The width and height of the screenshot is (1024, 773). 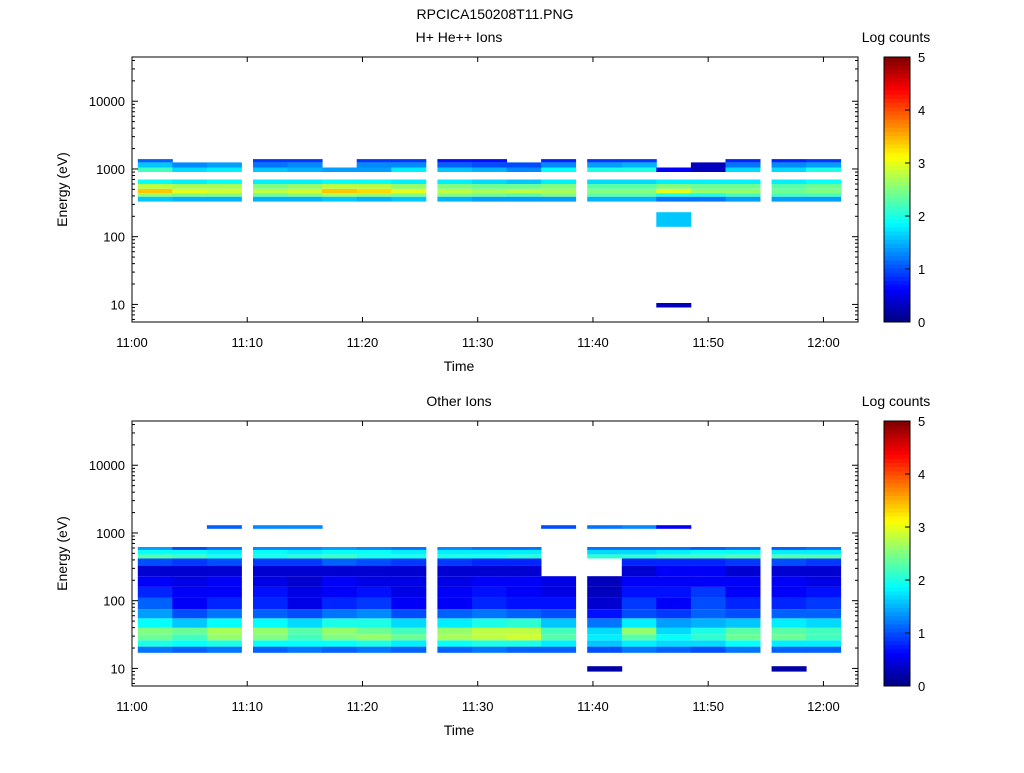 I want to click on y-tick-label: 10000, so click(x=107, y=101).